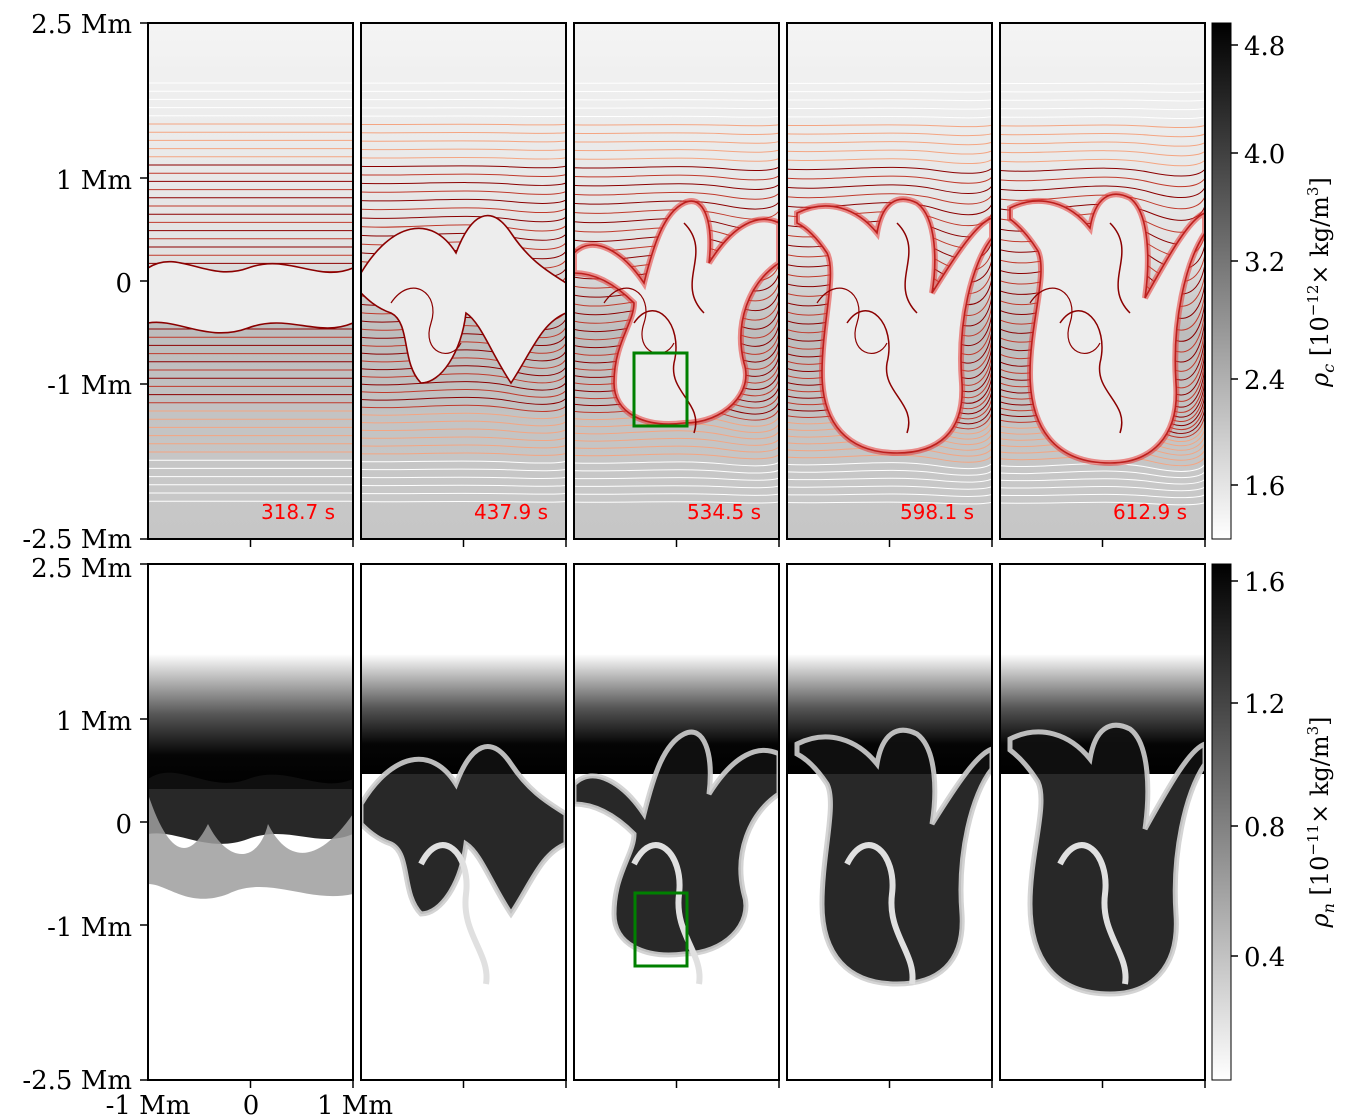  Describe the element at coordinates (148, 1105) in the screenshot. I see `bottom-x-tick: -1 Mm` at that location.